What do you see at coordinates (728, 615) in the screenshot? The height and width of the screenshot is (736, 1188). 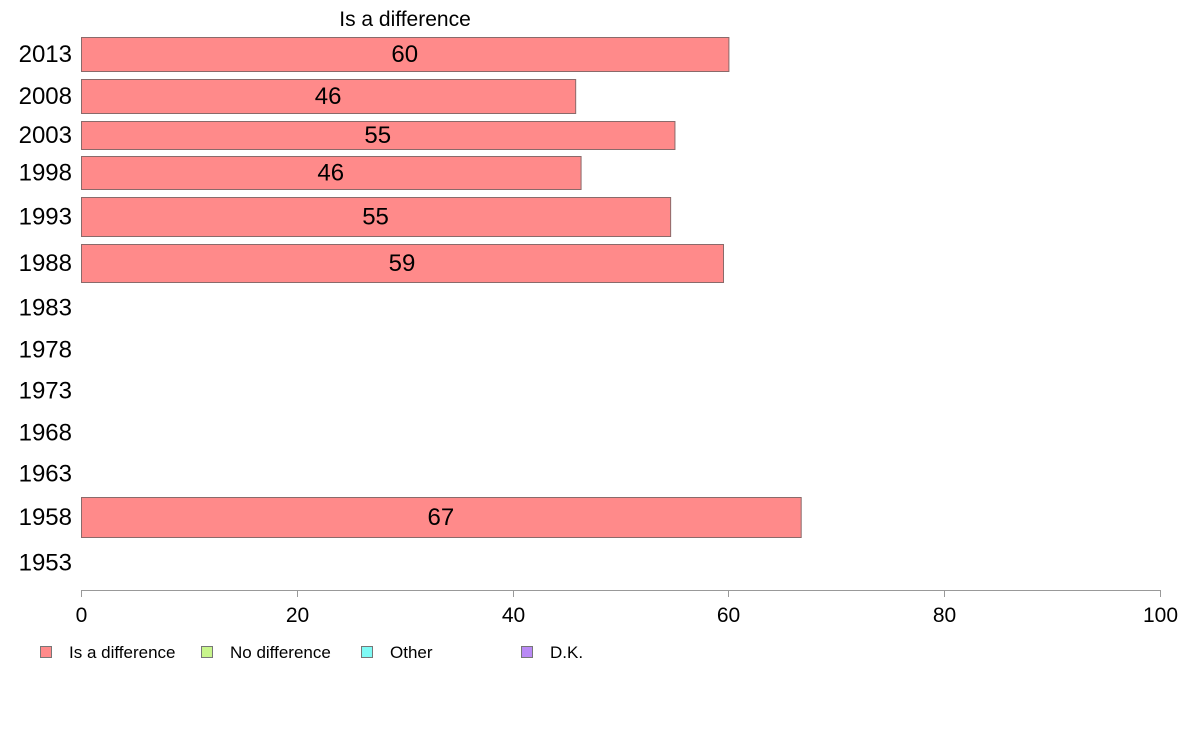 I see `x-tick-label-60: 60` at bounding box center [728, 615].